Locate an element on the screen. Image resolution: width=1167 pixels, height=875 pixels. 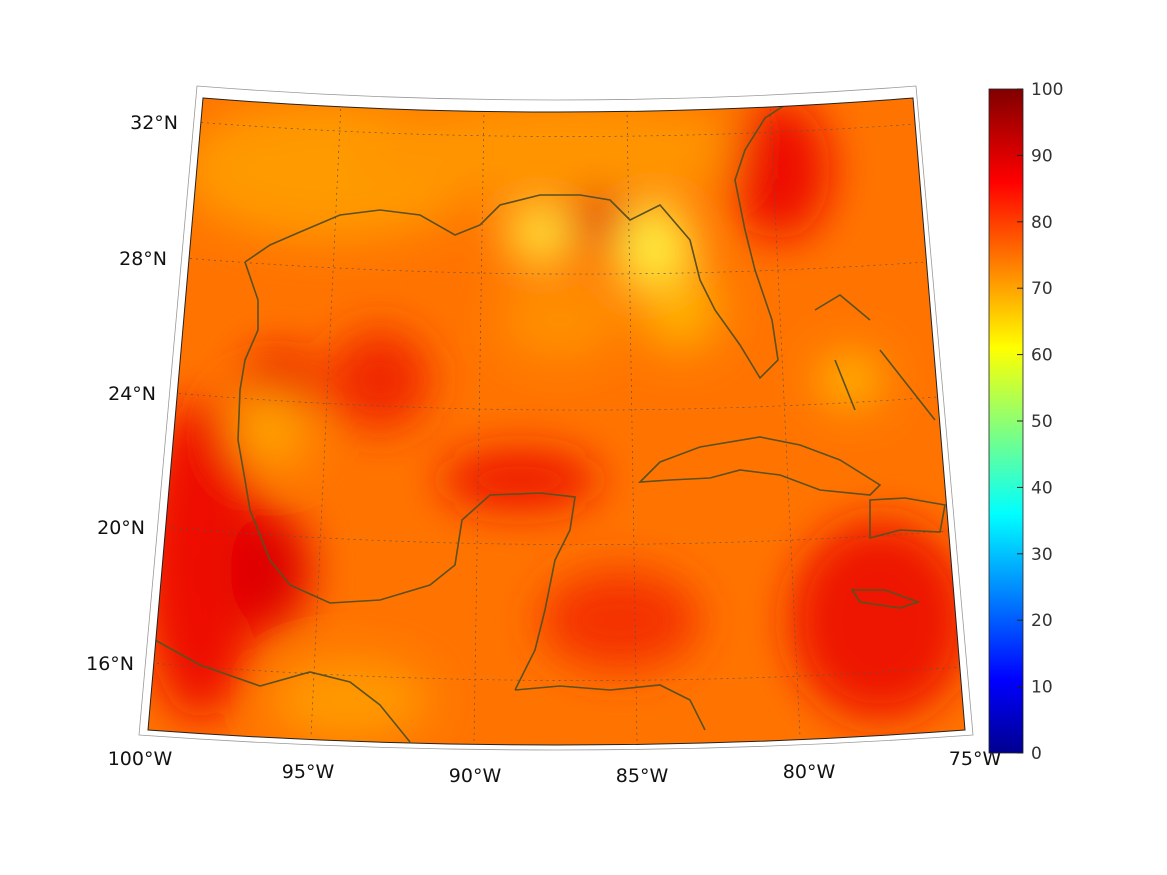
colorbar-tick-label: 20 is located at coordinates (1042, 621).